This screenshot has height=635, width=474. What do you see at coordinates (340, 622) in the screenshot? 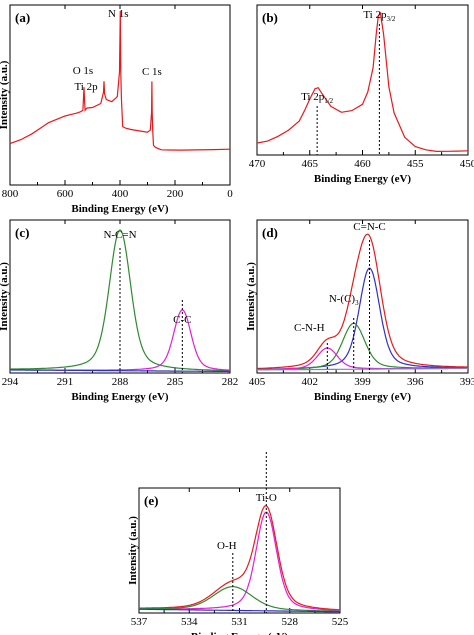
I see `x-tick-label: 525` at bounding box center [340, 622].